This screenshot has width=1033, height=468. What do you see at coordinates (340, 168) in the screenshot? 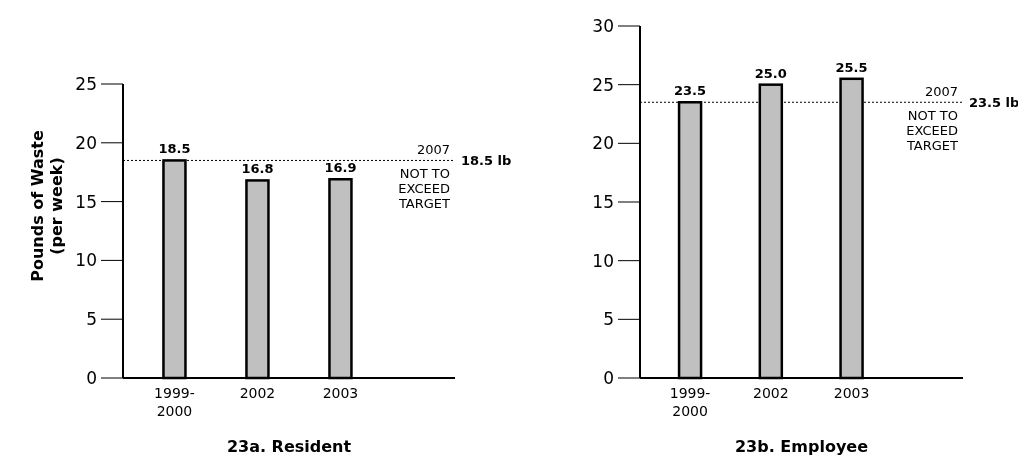
I see `data-label: 16.9` at bounding box center [340, 168].